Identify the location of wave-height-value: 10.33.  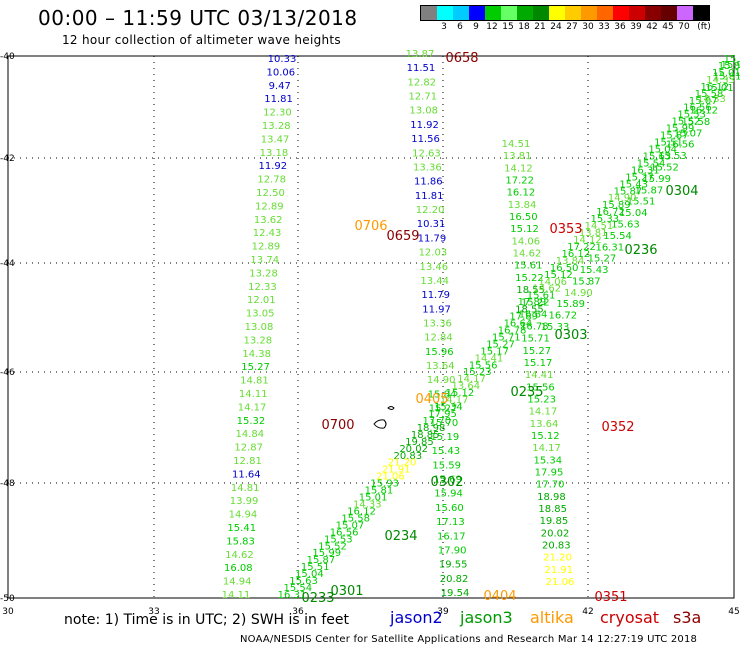
(282, 59).